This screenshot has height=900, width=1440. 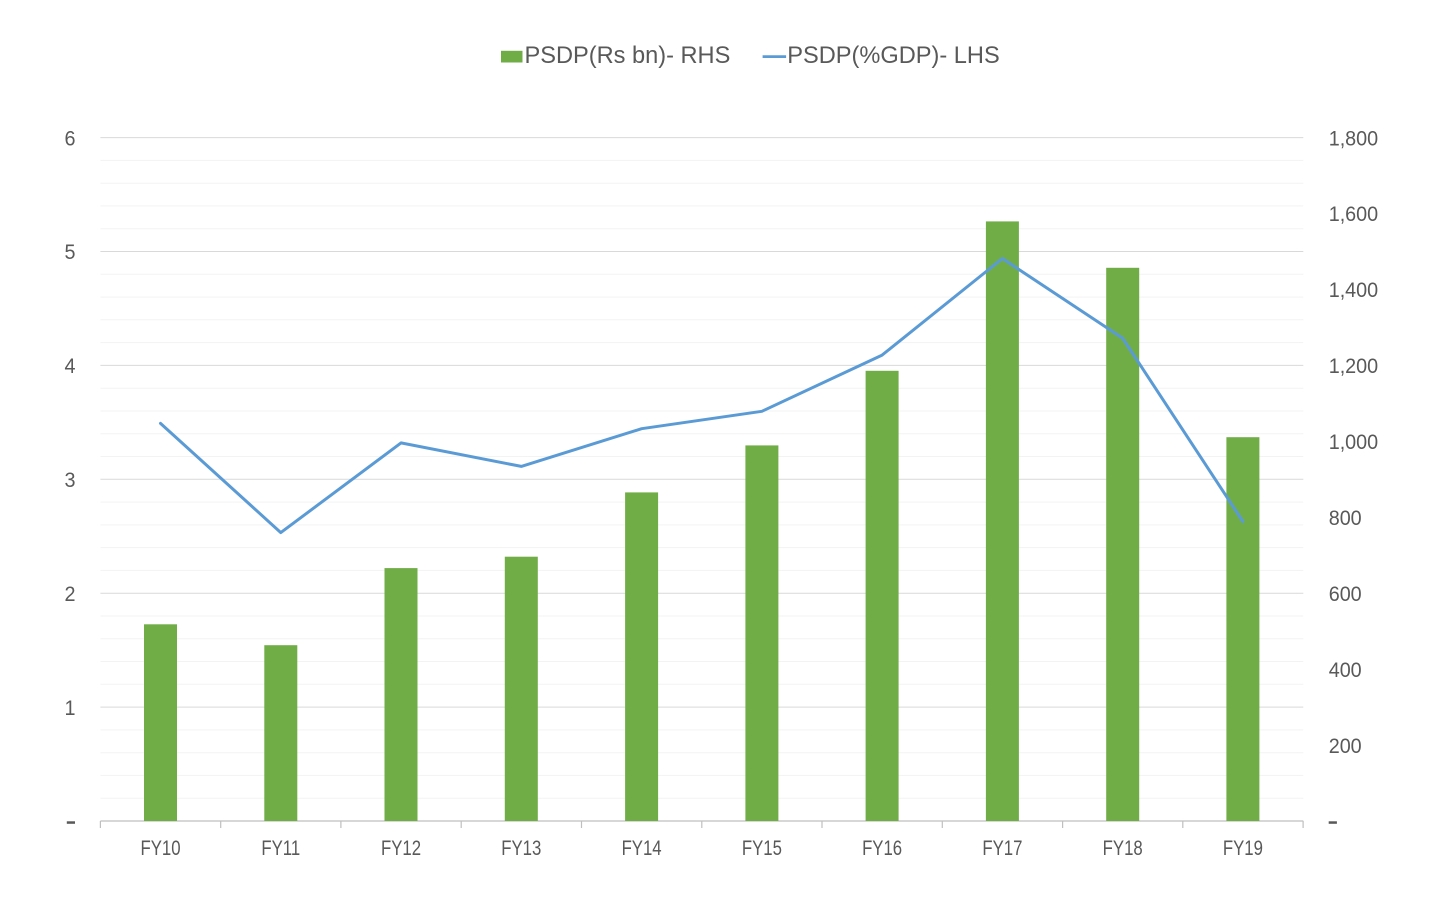 I want to click on svg-text: 400, so click(x=1345, y=670).